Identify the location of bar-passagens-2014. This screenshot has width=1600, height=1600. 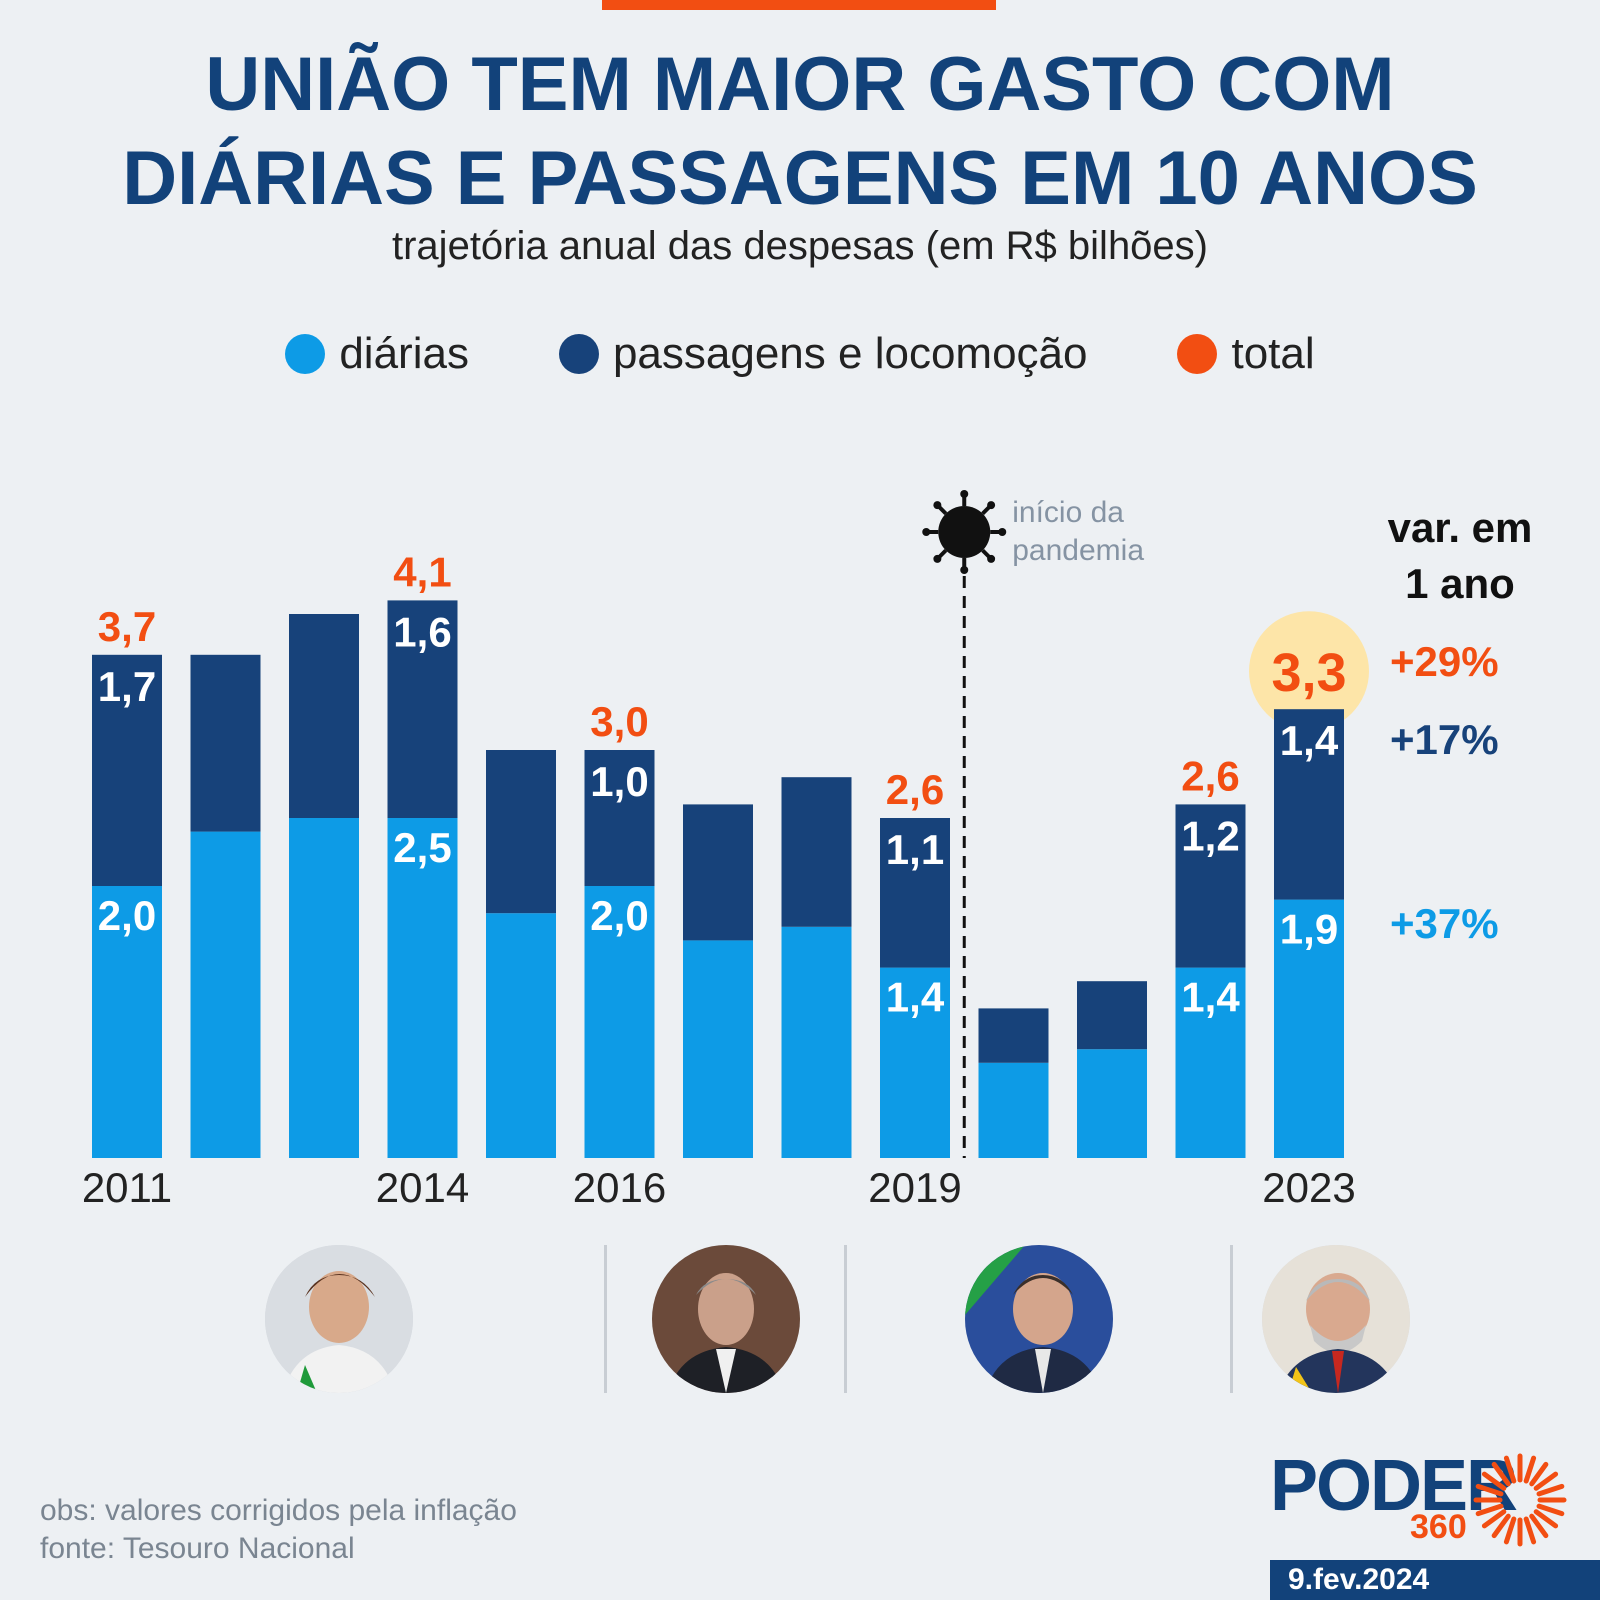
(422, 709).